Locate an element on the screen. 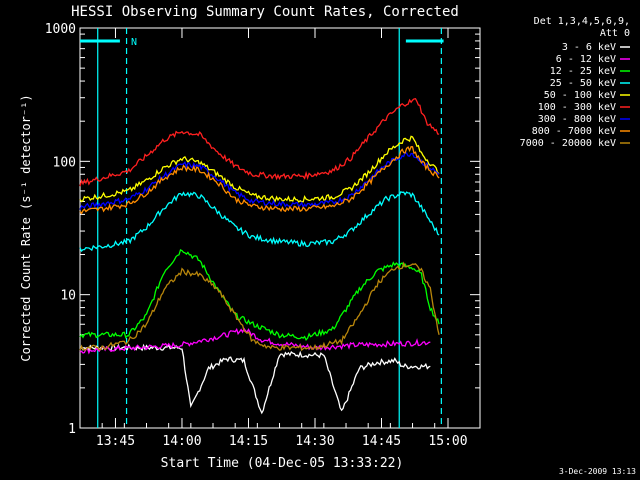 The image size is (640, 480). x-axis-label: Start Time (04-Dec-05 13:33:22) is located at coordinates (282, 463).